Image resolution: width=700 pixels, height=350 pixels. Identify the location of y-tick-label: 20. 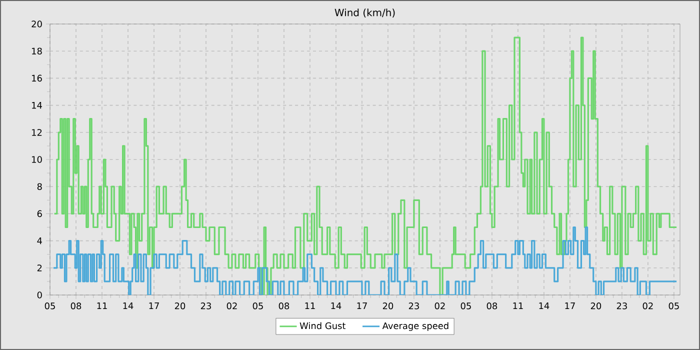
(37, 24).